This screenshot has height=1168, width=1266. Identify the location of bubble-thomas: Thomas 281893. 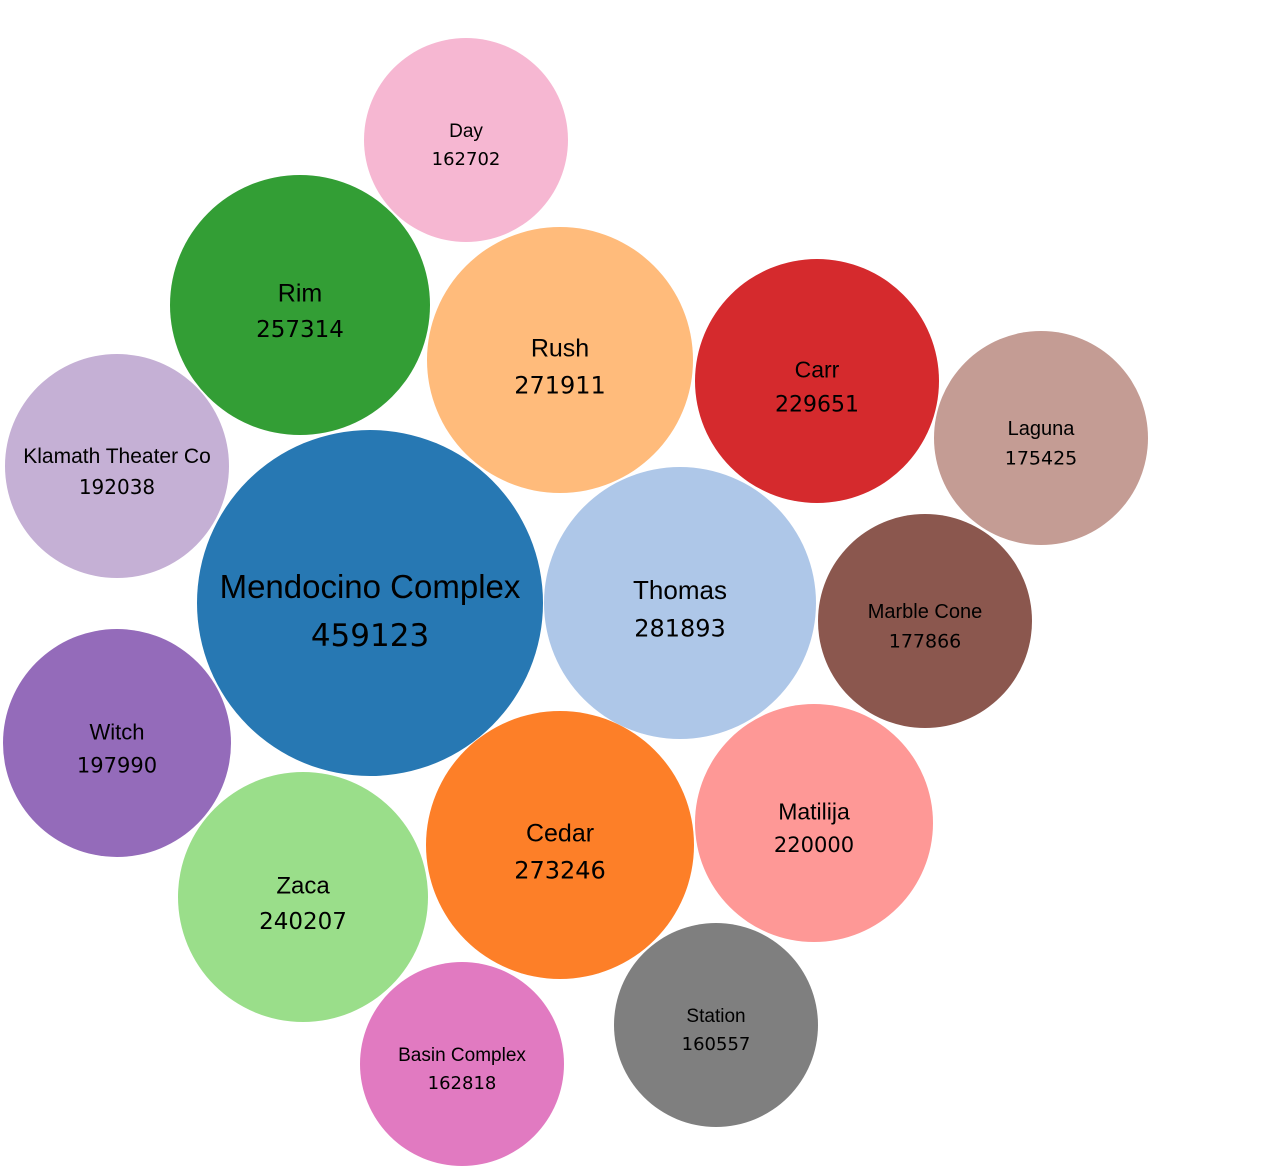
(680, 603).